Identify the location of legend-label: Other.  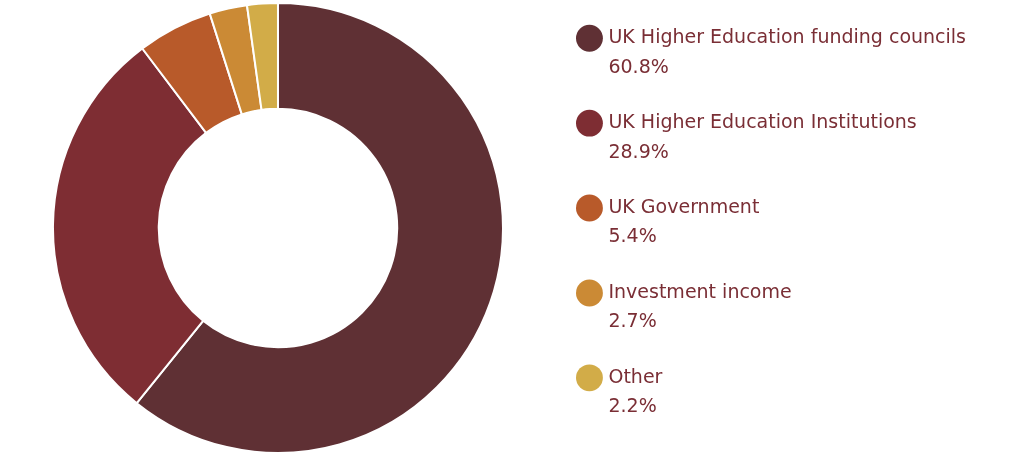
(635, 375).